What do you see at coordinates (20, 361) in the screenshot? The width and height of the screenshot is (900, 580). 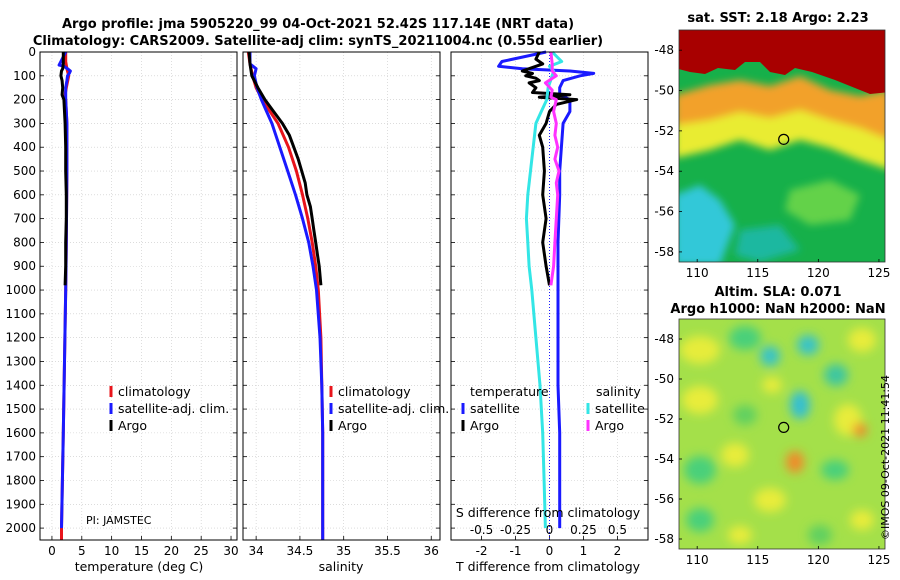 I see `depth-tick-label: 1300` at bounding box center [20, 361].